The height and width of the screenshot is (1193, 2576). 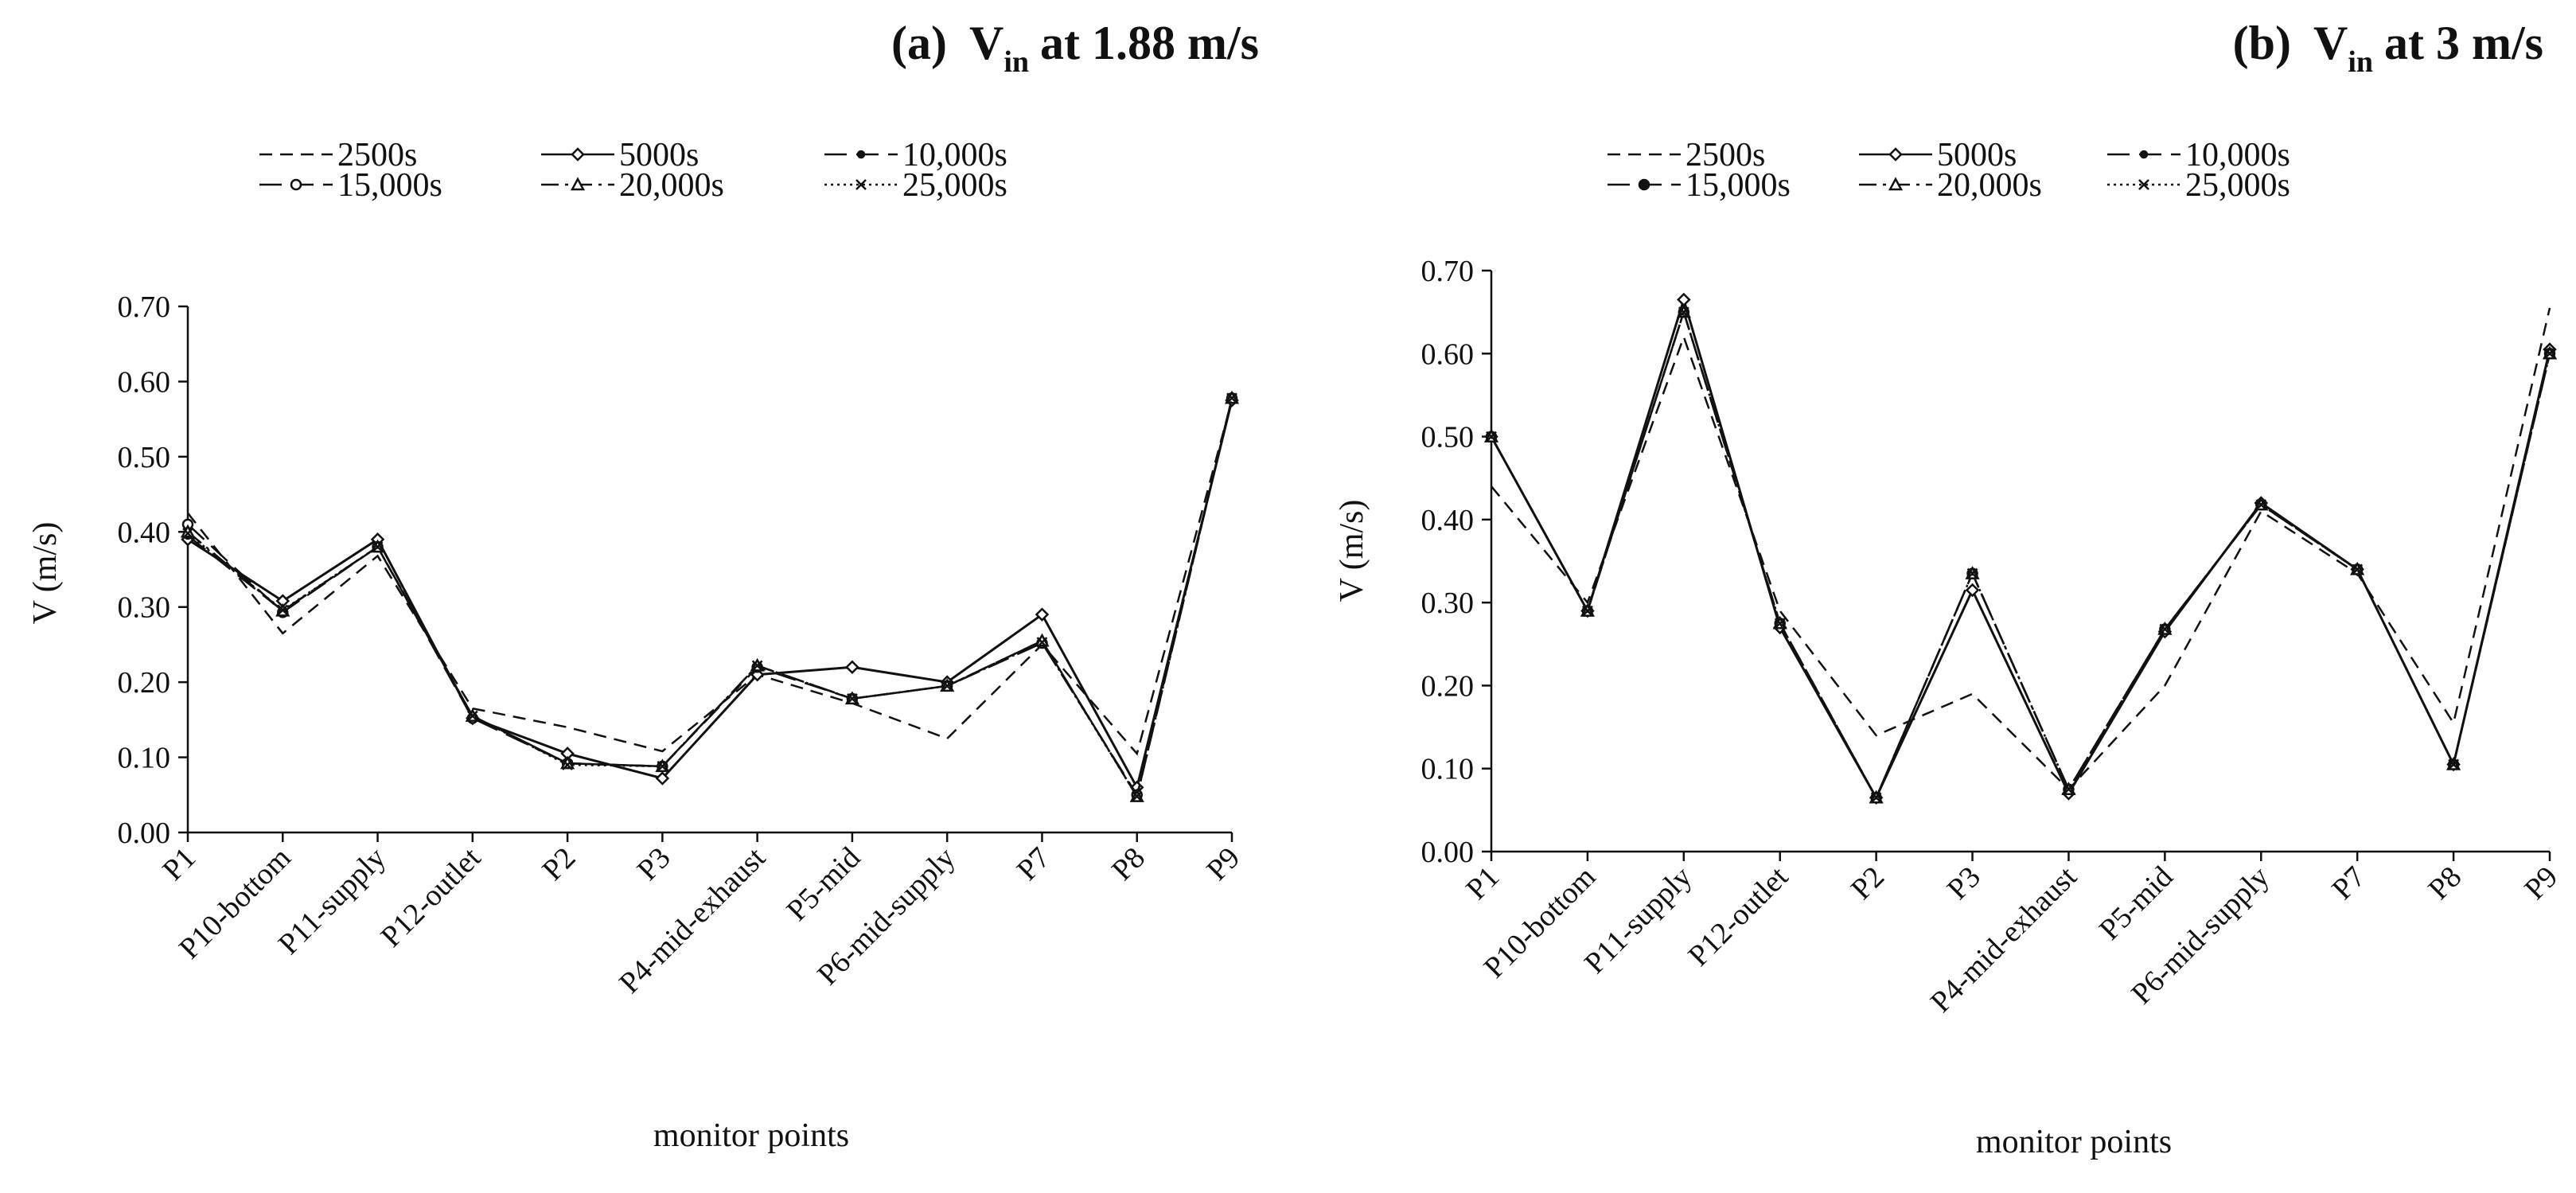 I want to click on series-25000s, so click(x=709, y=597).